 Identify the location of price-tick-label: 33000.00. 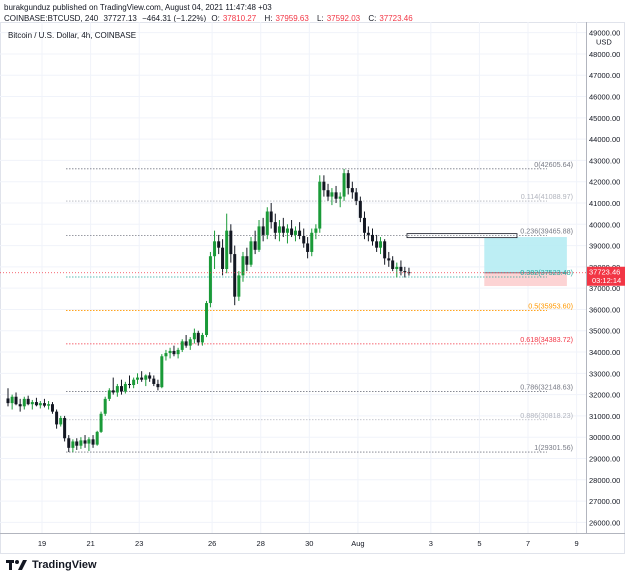
(604, 373).